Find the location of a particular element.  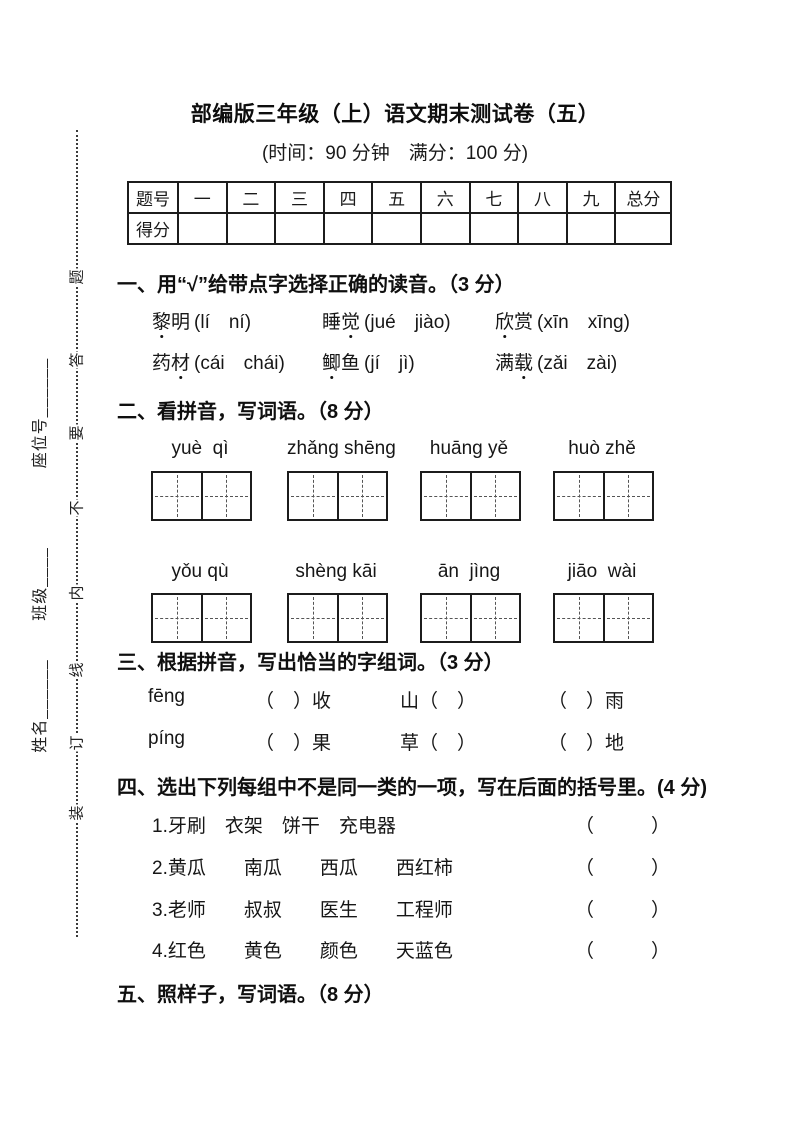

page-title: 部编版三年级（上）语文期末测试卷（五） is located at coordinates (395, 114).